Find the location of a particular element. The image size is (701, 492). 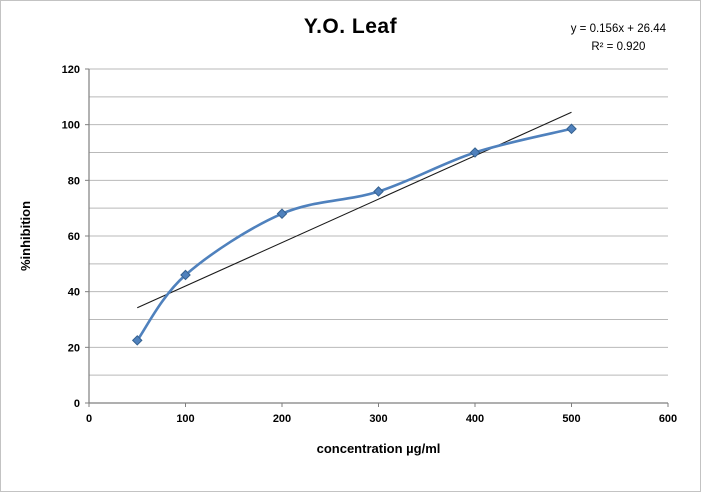

trendline-annotation: y = 0.156x + 26.44 R² = 0.920 is located at coordinates (618, 39).